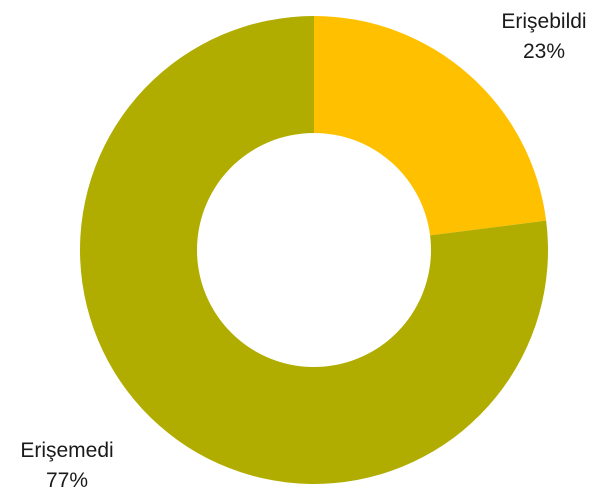 This screenshot has height=499, width=610. What do you see at coordinates (67, 480) in the screenshot?
I see `slice-label-percent-2: 77%` at bounding box center [67, 480].